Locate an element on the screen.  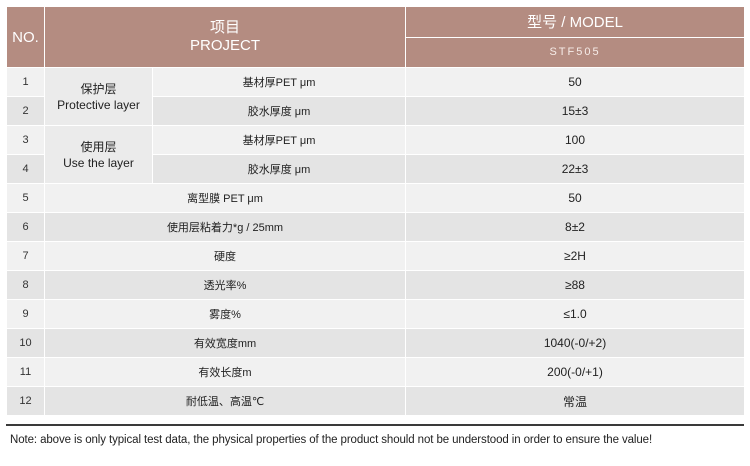
row-value: 22±3 is located at coordinates (575, 169).